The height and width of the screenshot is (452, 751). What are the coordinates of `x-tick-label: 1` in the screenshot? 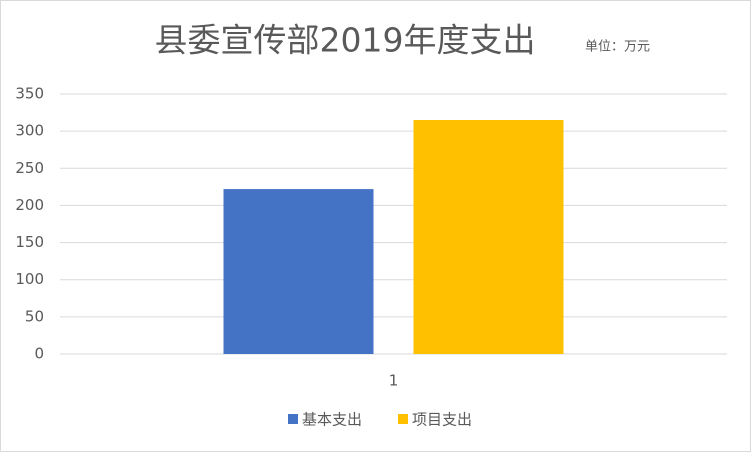 It's located at (394, 381).